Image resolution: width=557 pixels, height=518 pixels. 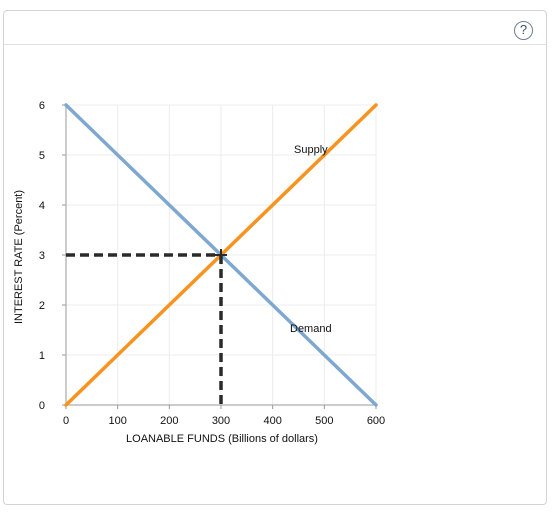 What do you see at coordinates (272, 421) in the screenshot?
I see `x-tick-label-400: 400` at bounding box center [272, 421].